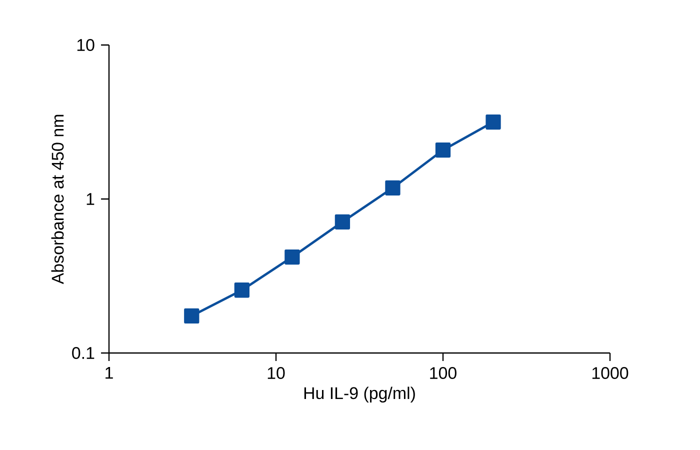 This screenshot has height=450, width=700. I want to click on y-tick-label: 1, so click(90, 199).